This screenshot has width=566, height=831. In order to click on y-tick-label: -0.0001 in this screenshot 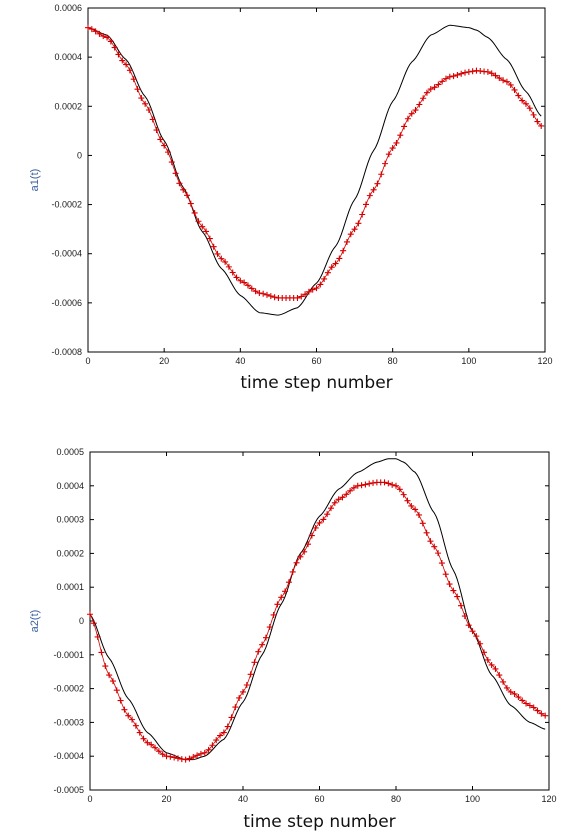, I will do `click(68, 655)`.